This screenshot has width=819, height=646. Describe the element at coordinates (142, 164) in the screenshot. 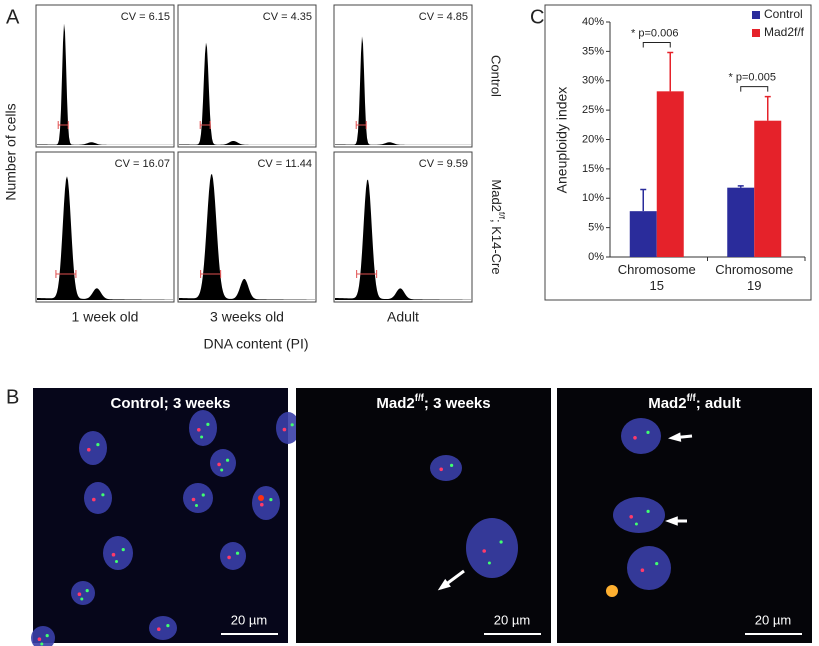

I see `cv-label: CV = 16.07` at that location.